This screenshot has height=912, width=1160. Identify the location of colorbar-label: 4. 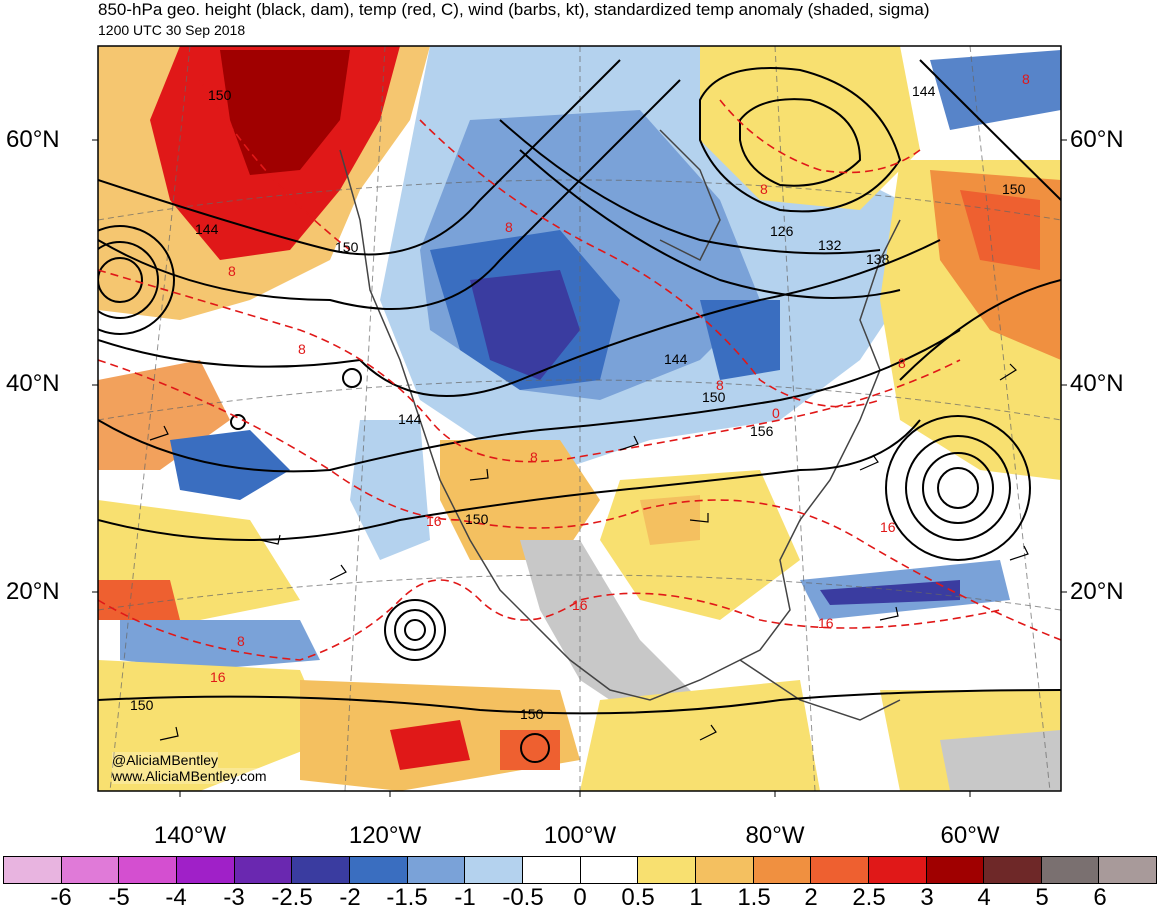
(984, 897).